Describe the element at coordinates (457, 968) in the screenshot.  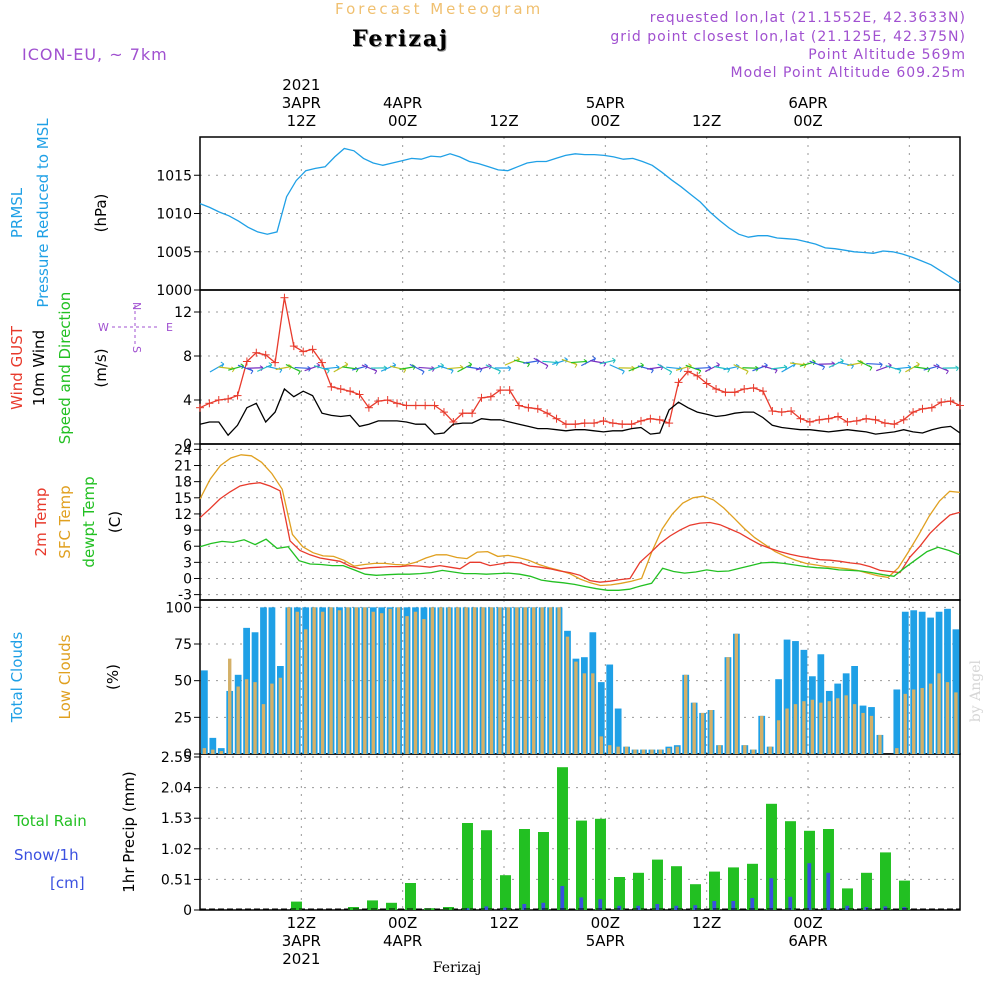
I see `footer-location: Ferizaj` at that location.